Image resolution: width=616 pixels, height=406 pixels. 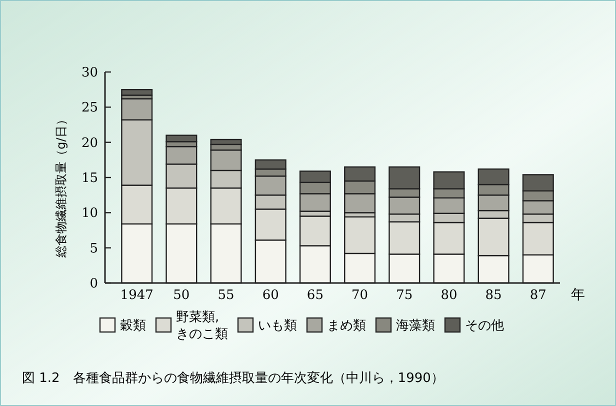 I want to click on x-tick-label: 50, so click(x=181, y=295).